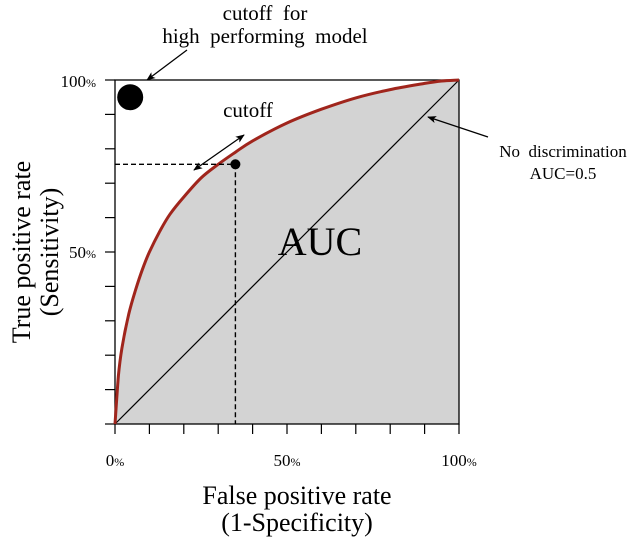 The image size is (640, 539). Describe the element at coordinates (49, 252) in the screenshot. I see `y-axis-title-line2: (Sensitivity)` at that location.